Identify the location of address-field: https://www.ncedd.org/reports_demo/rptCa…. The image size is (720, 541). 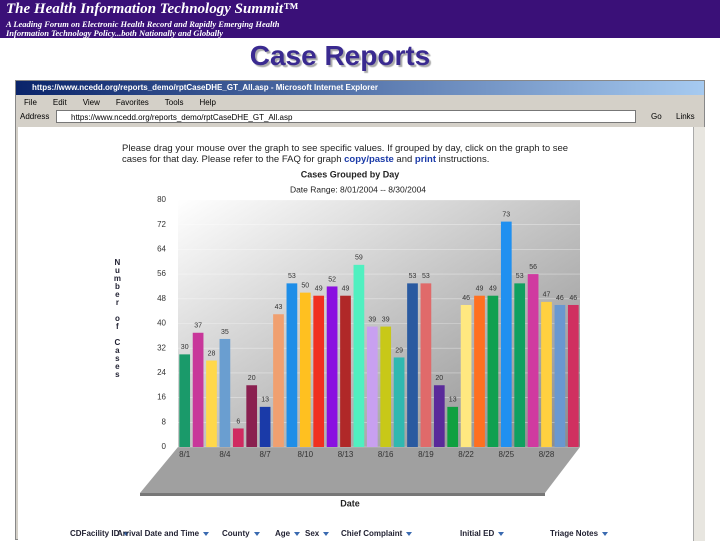
(346, 116).